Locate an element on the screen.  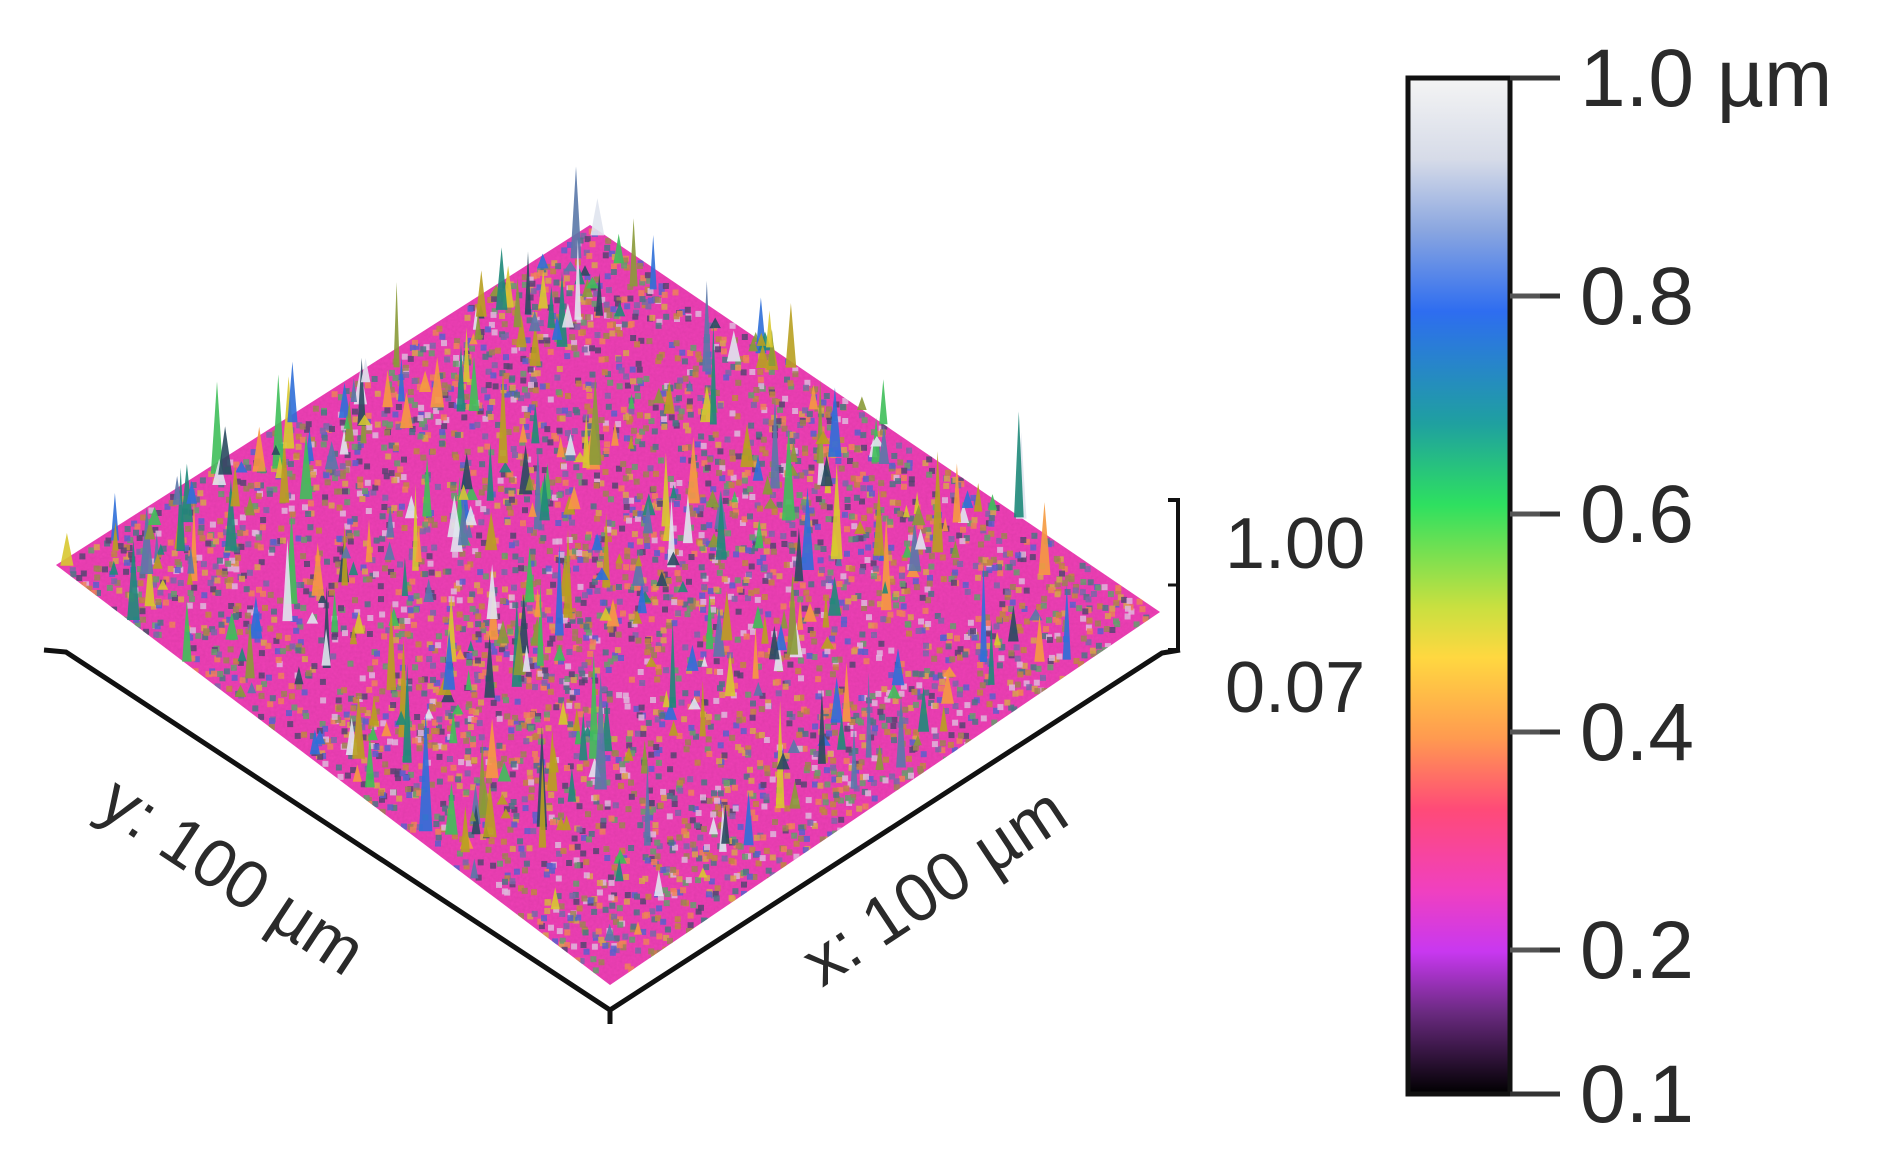
y-axis-label: y: 100 µm is located at coordinates (233, 875).